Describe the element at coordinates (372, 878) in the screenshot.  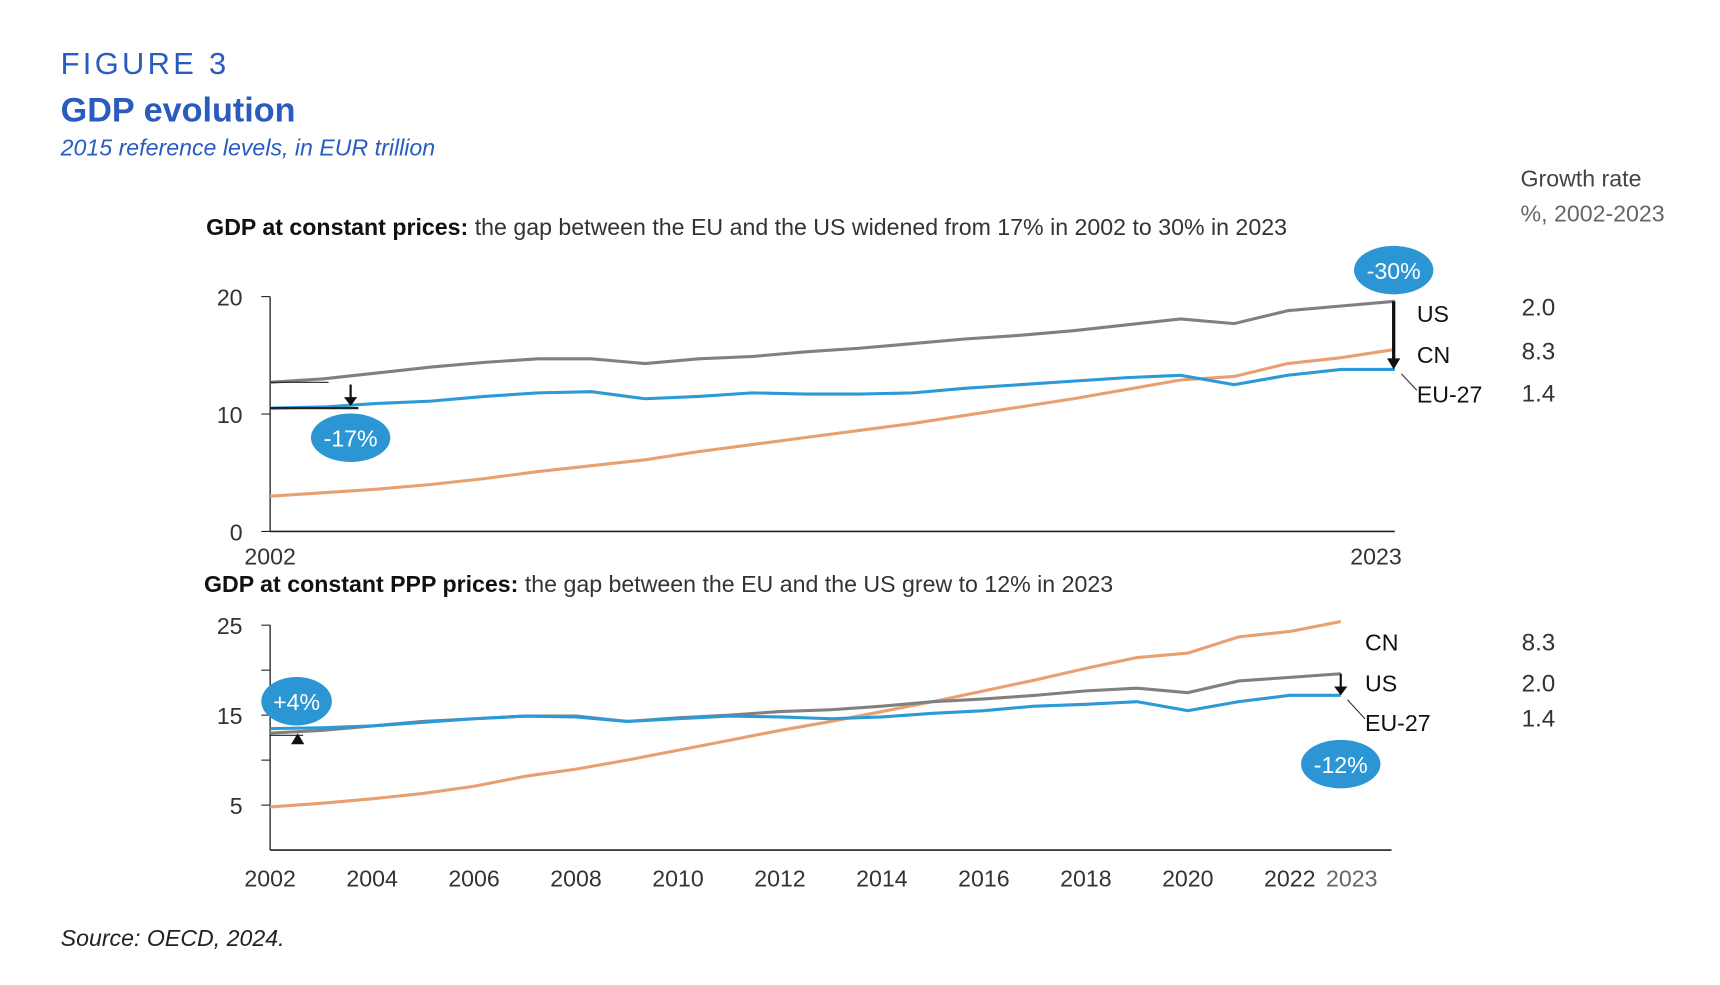
I see `chart2-x-tick-label: 2004` at that location.